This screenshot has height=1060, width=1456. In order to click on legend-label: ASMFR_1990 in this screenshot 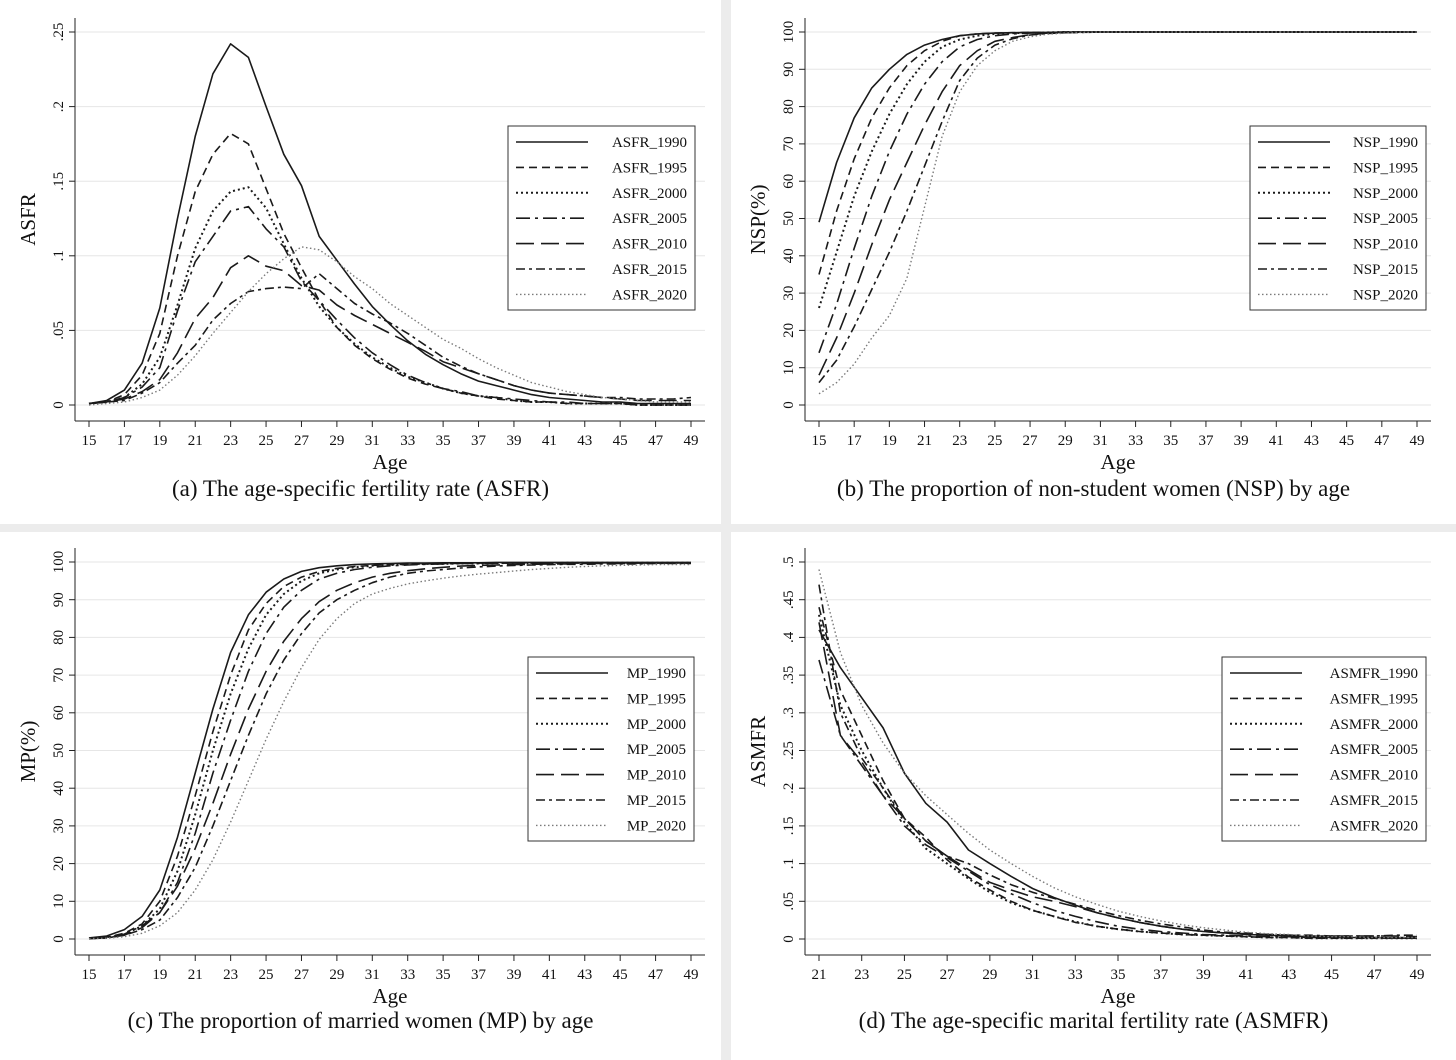, I will do `click(1374, 674)`.